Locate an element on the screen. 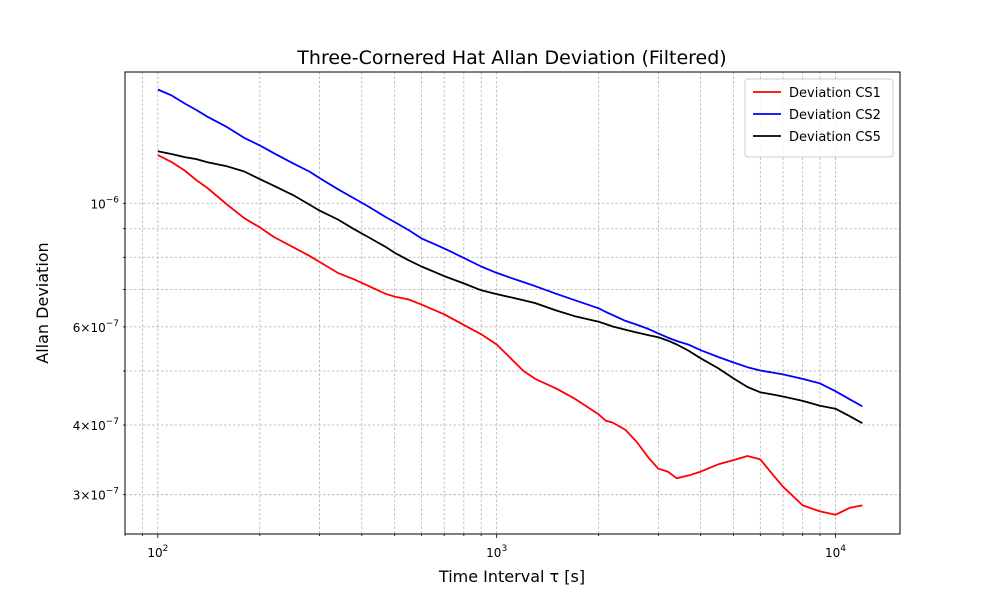 The width and height of the screenshot is (1000, 600). x-tick-label: 10⁴ is located at coordinates (835, 552).